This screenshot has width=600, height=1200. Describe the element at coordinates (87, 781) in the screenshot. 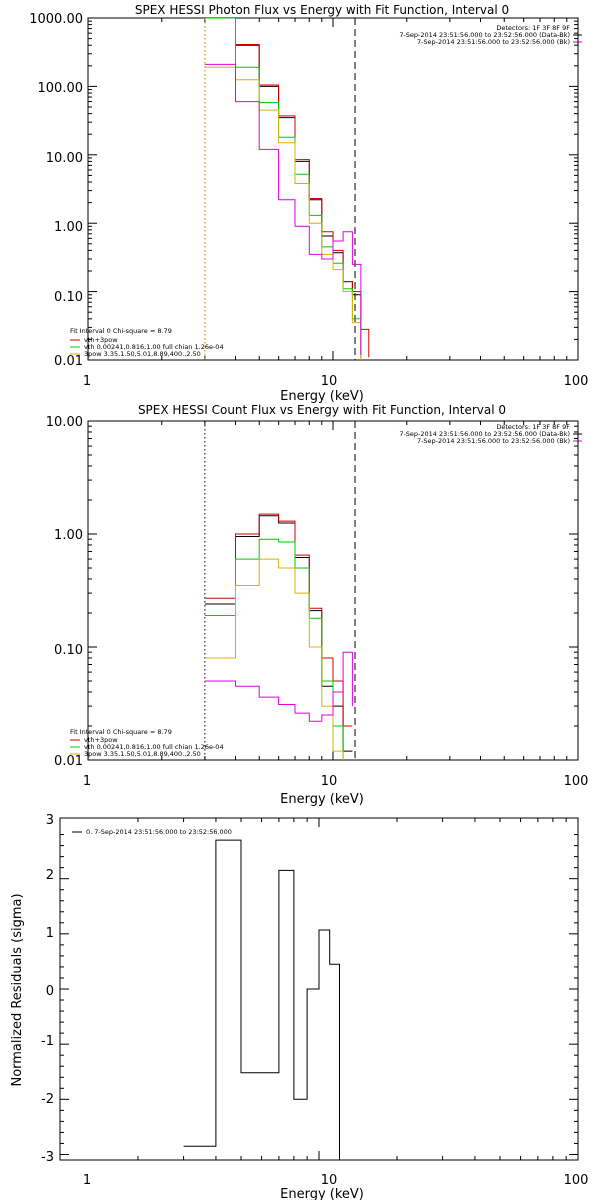

I see `count-xtick-label: 1` at that location.